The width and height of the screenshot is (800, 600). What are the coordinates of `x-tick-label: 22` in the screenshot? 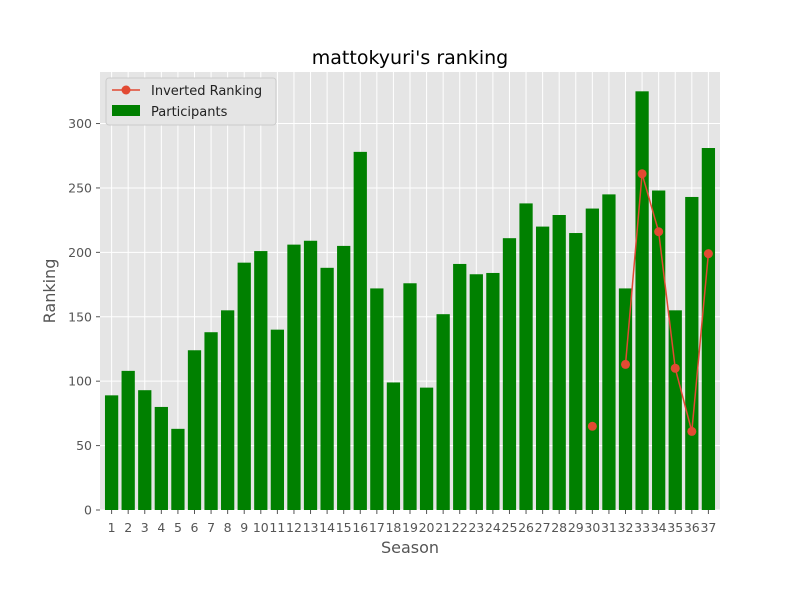 It's located at (460, 527).